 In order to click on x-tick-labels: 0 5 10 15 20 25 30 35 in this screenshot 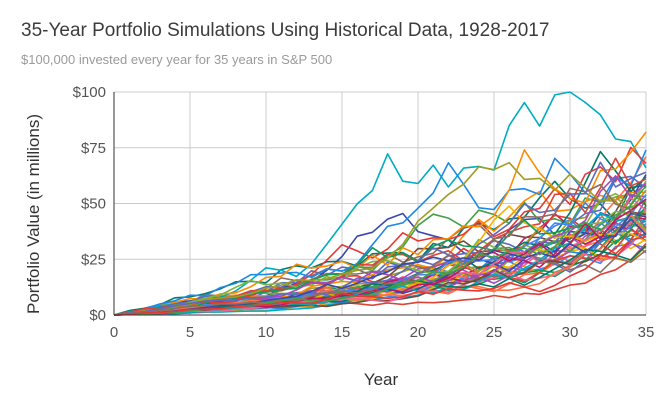, I will do `click(382, 332)`.